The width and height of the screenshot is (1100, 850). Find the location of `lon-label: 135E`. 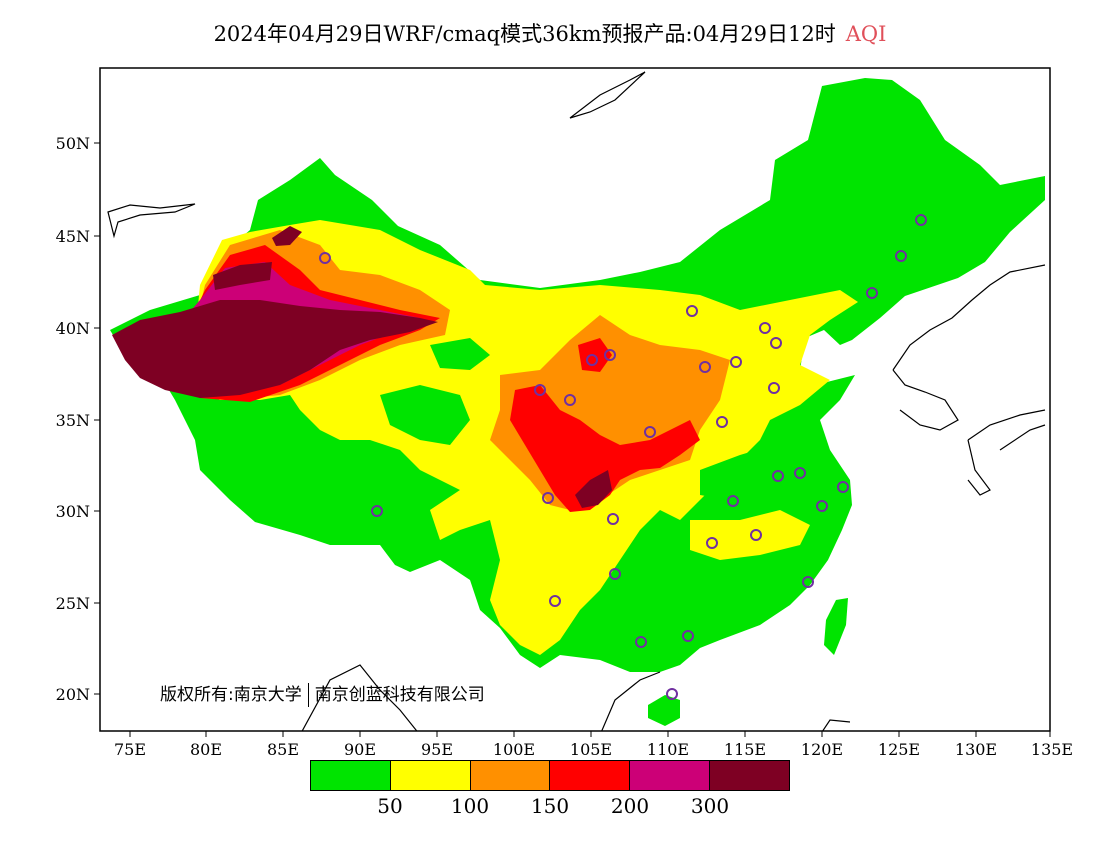

lon-label: 135E is located at coordinates (1052, 749).